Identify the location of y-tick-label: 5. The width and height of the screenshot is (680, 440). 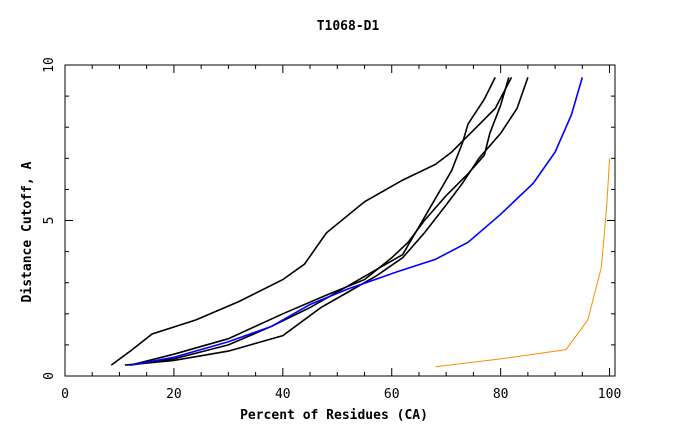
(49, 221).